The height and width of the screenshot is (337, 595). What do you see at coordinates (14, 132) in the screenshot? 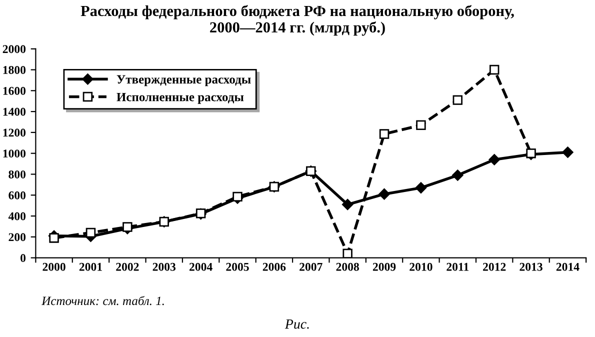
I see `y-tick-label: 1200` at bounding box center [14, 132].